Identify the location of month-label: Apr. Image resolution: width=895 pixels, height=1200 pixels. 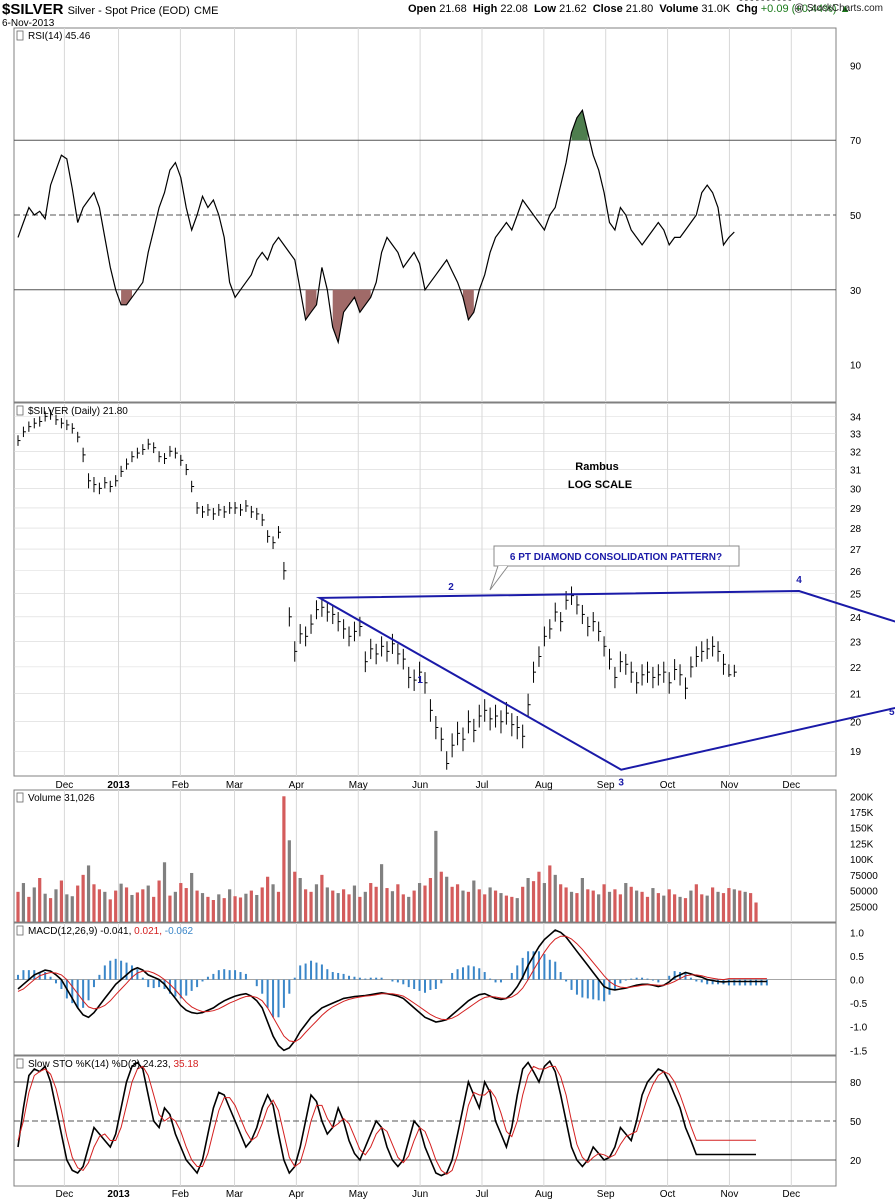
(297, 1194).